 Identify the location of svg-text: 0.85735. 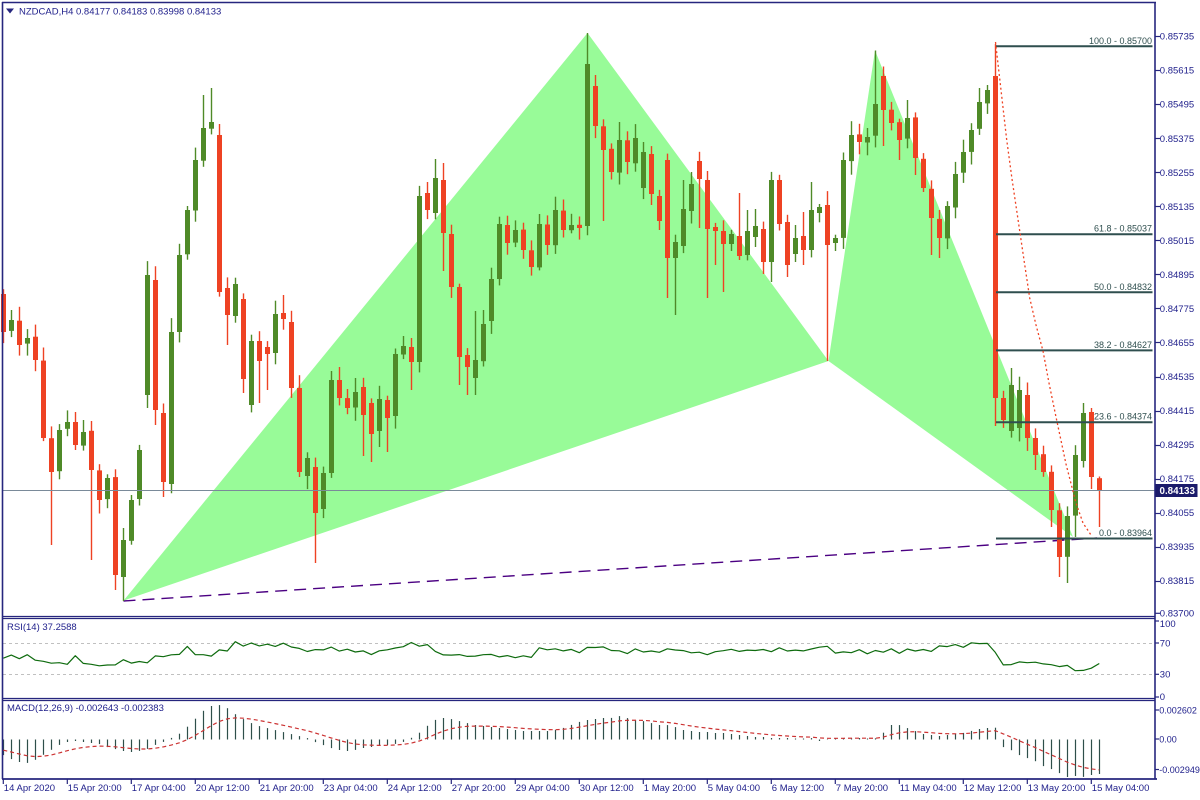
(1177, 37).